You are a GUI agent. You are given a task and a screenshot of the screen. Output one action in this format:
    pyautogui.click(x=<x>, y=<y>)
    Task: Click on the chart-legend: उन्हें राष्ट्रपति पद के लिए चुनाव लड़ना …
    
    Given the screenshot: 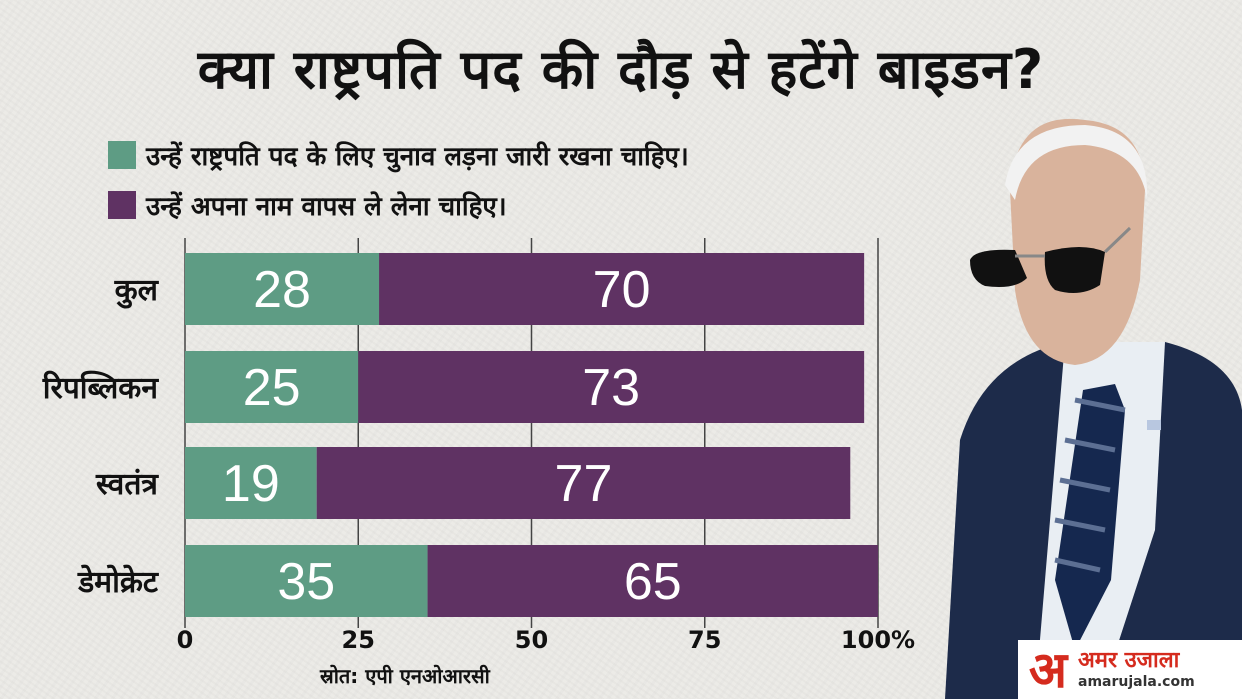 What is the action you would take?
    pyautogui.click(x=398, y=190)
    